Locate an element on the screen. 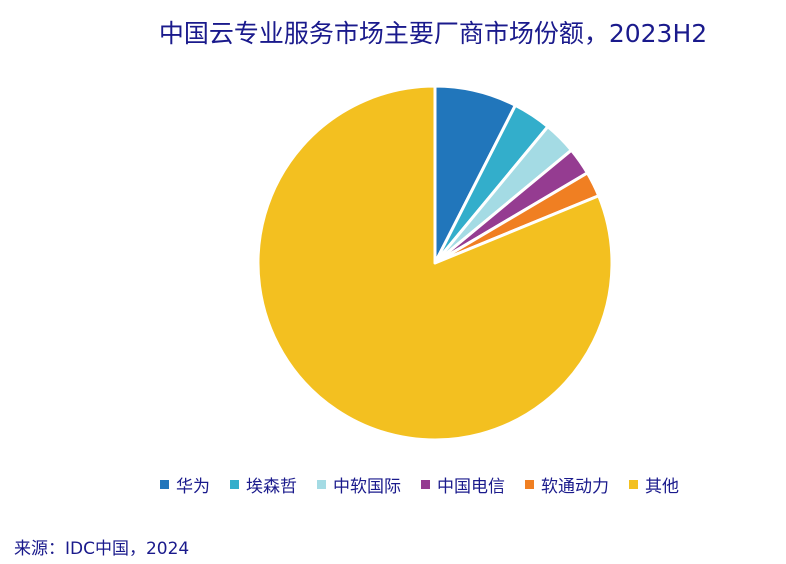 This screenshot has height=564, width=786. legend-label: 软通动力 is located at coordinates (575, 487).